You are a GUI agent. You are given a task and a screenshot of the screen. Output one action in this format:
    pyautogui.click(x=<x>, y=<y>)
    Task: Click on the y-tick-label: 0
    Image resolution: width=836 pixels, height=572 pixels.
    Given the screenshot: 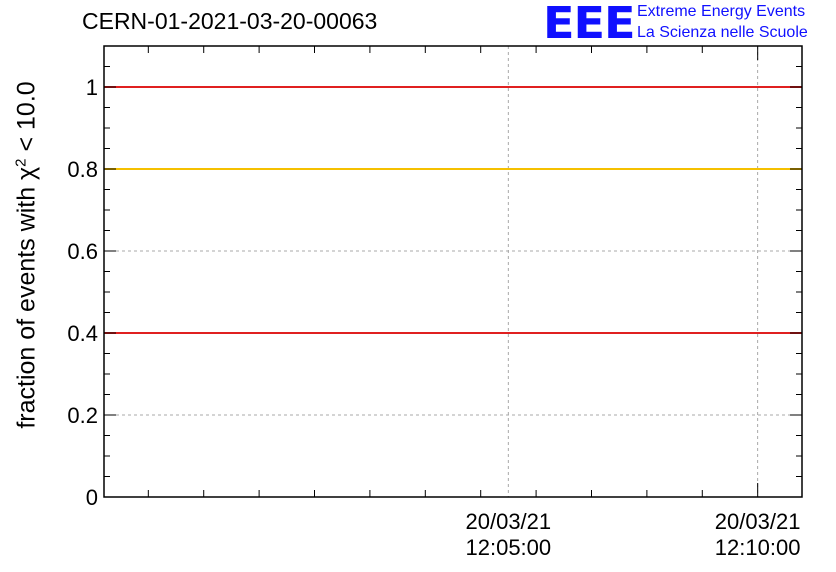 What is the action you would take?
    pyautogui.click(x=92, y=497)
    